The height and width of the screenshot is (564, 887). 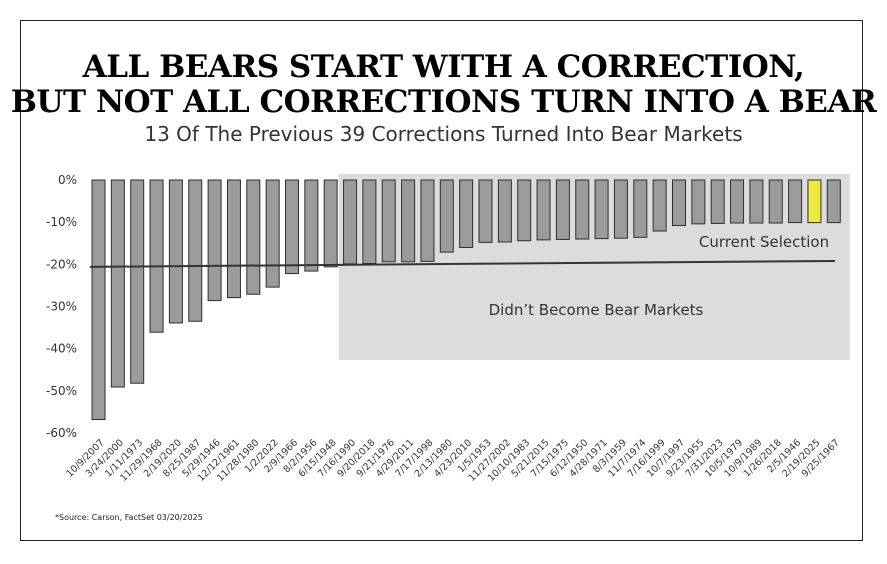 What do you see at coordinates (814, 201) in the screenshot?
I see `bar-highlight` at bounding box center [814, 201].